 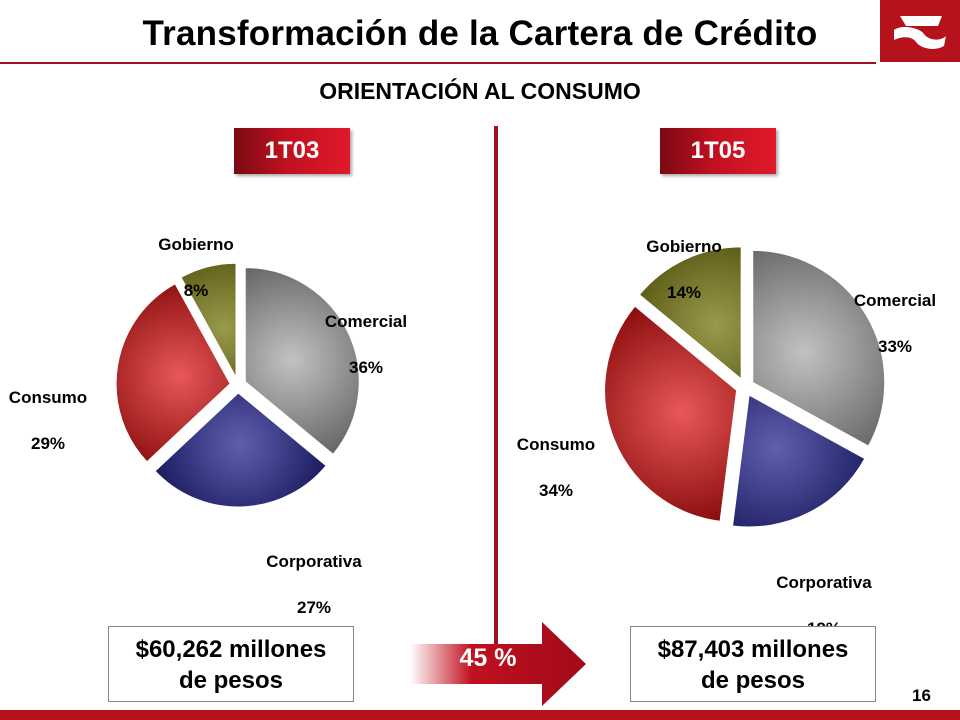 What do you see at coordinates (690, 313) in the screenshot?
I see `pie-slice-1t05-gobierno` at bounding box center [690, 313].